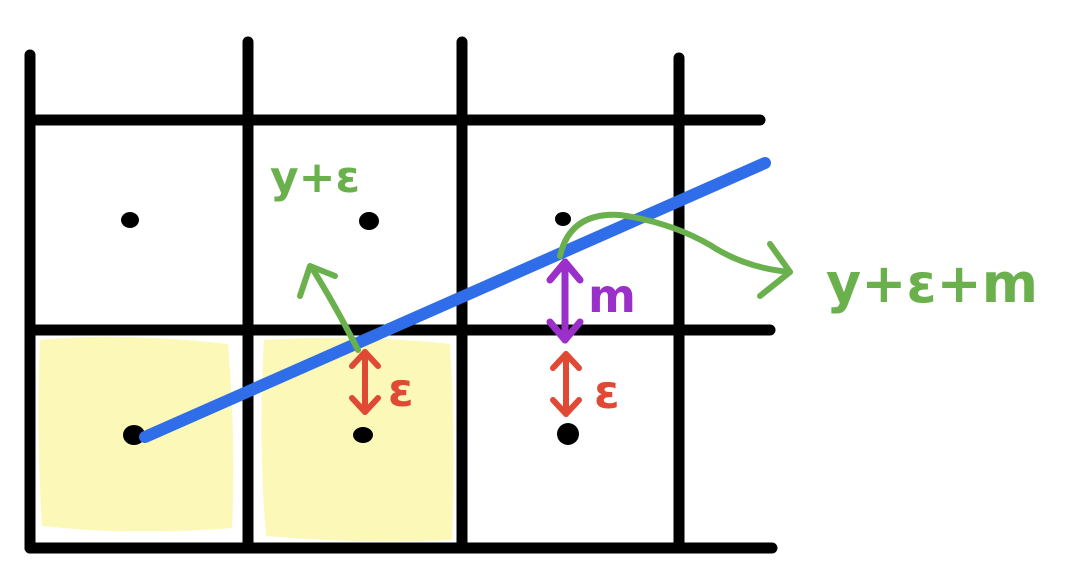  Describe the element at coordinates (401, 390) in the screenshot. I see `label-eps-left: ε` at that location.